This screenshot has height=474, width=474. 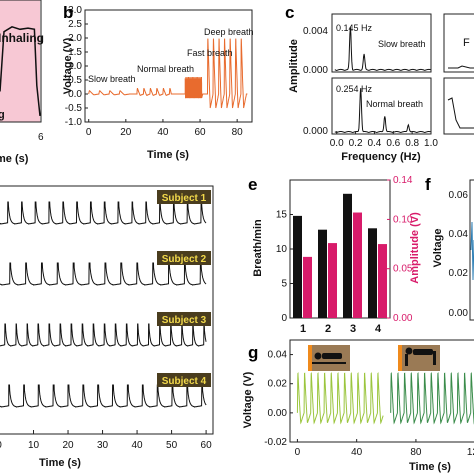 What do you see at coordinates (282, 215) in the screenshot?
I see `panel-e-ytick: 15` at bounding box center [282, 215].